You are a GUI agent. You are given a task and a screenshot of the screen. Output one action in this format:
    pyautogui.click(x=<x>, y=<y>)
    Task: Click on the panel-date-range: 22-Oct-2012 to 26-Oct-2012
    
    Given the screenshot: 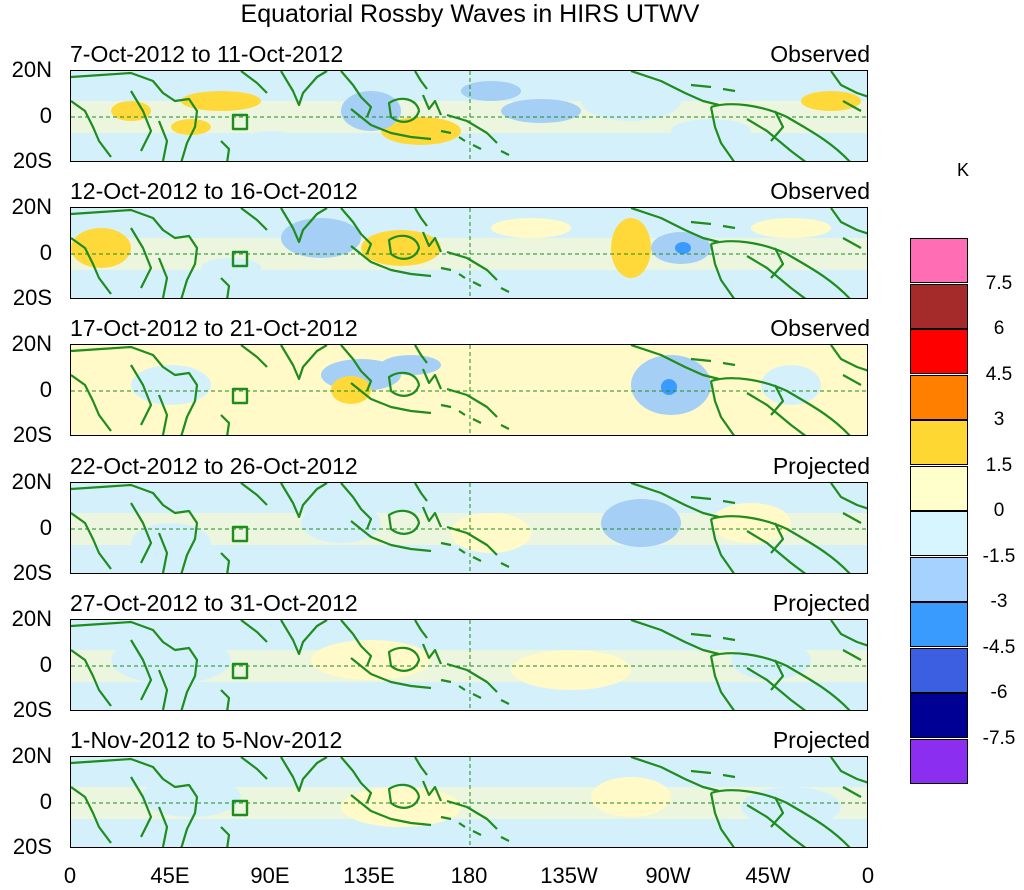 What is the action you would take?
    pyautogui.click(x=214, y=465)
    